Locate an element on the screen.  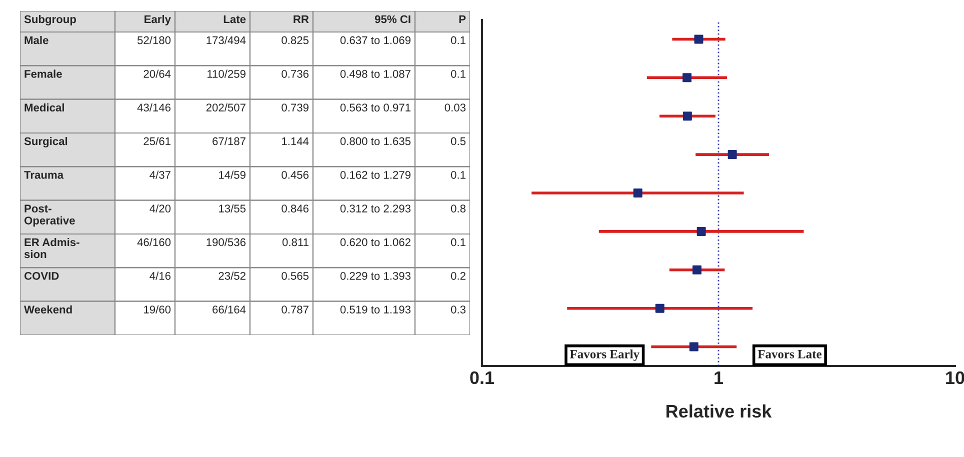
text: 0.565 is located at coordinates (295, 276).